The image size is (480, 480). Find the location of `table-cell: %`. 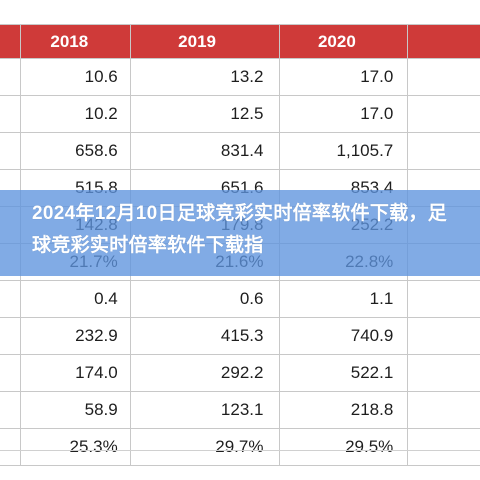

table-cell: % is located at coordinates (10, 447).